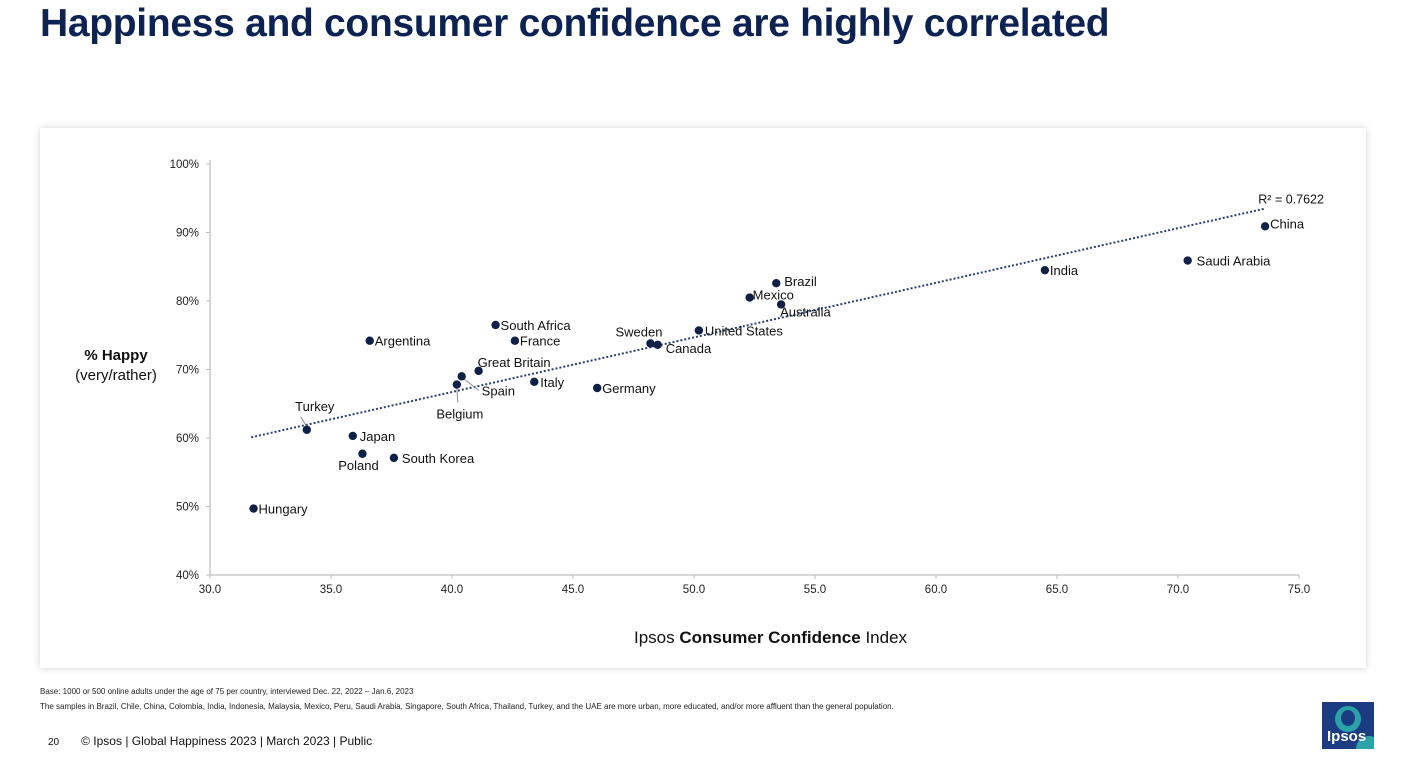 The height and width of the screenshot is (779, 1409). What do you see at coordinates (457, 395) in the screenshot?
I see `leader-belgium` at bounding box center [457, 395].